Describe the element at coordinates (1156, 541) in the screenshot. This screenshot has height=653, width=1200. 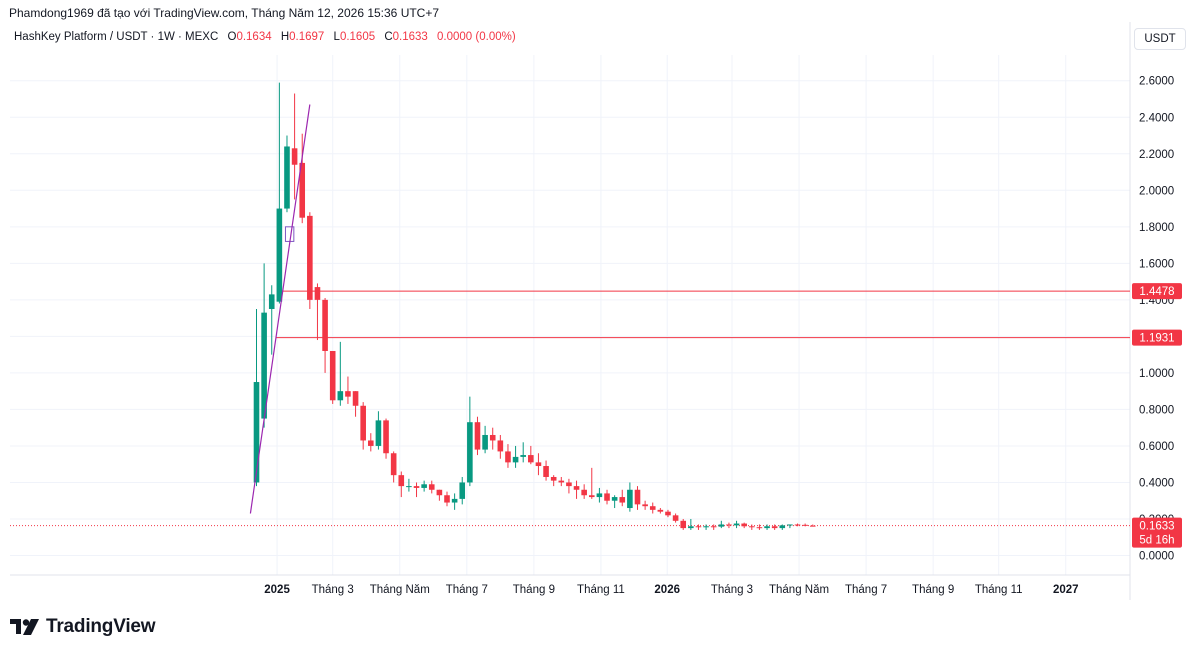
I see `bar-countdown-label: 5d 16h` at that location.